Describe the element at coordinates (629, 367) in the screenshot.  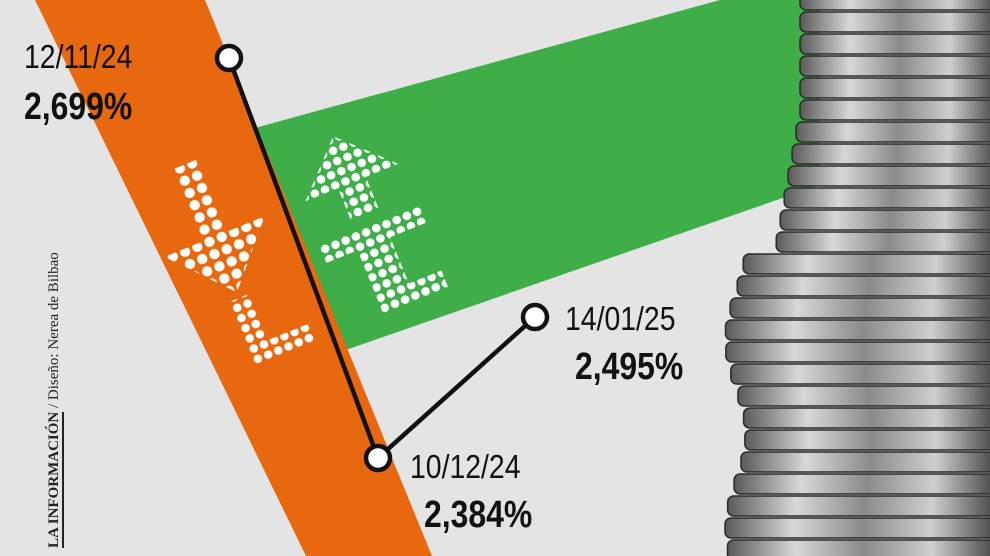
I see `data-label-value-2: 2,495%` at that location.